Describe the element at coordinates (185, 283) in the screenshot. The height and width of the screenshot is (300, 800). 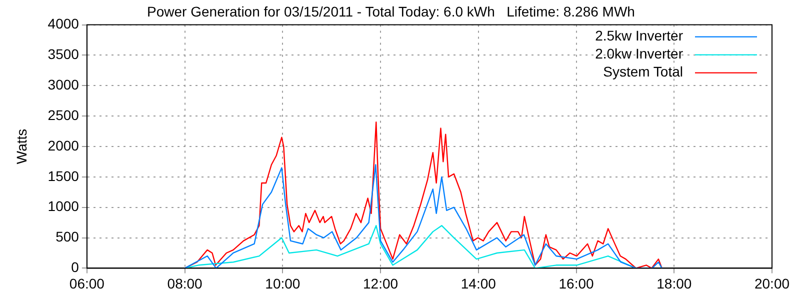
I see `x-tick-label: 08:00` at that location.